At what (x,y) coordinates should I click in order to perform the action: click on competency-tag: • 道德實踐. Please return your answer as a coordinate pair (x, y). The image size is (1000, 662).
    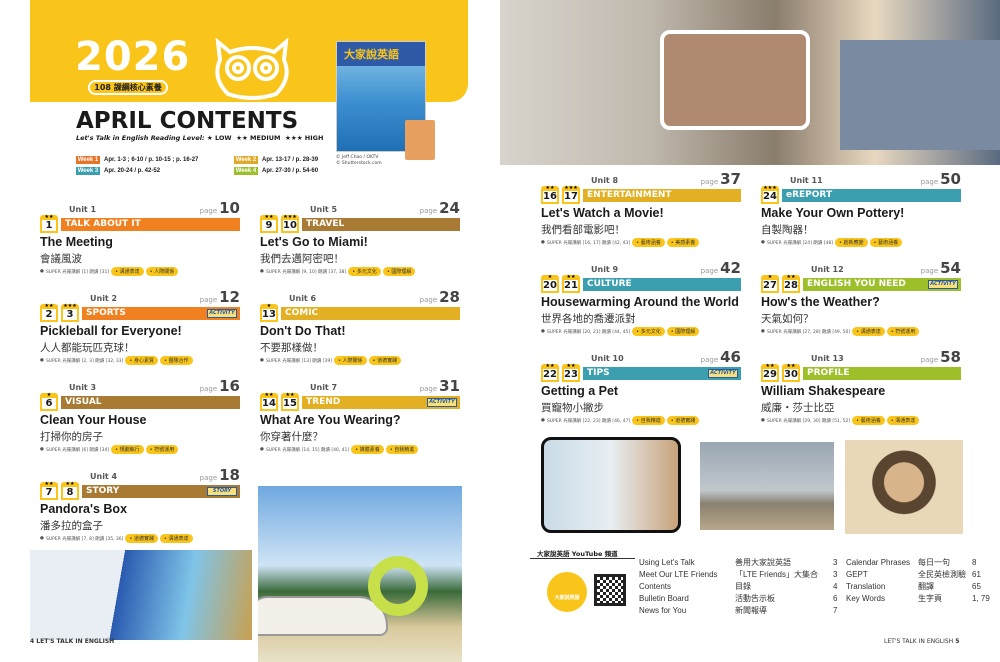
    Looking at the image, I should click on (683, 420).